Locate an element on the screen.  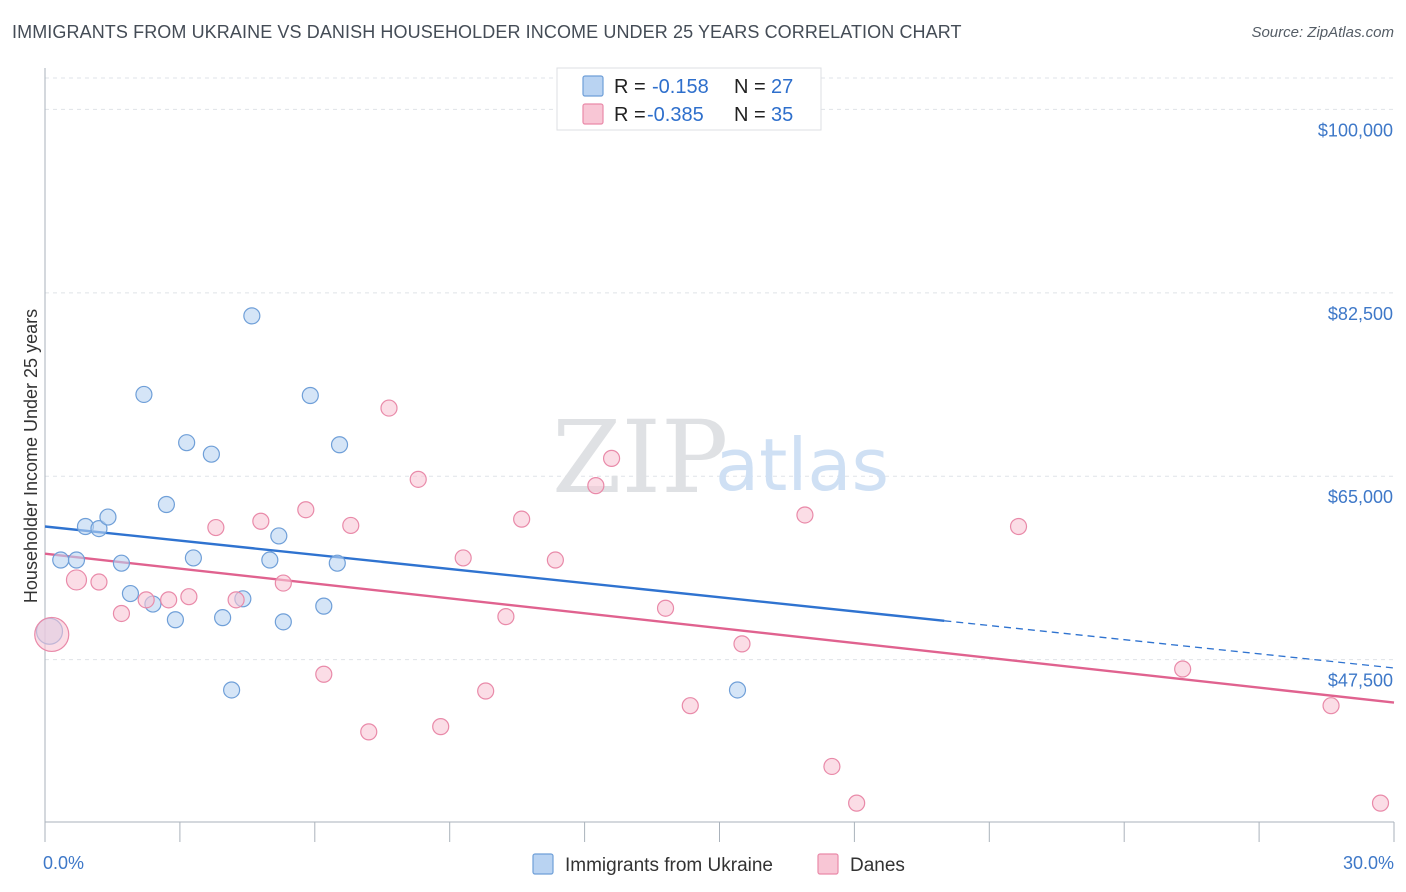
y-tick-label: $47,500 is located at coordinates (1360, 681).